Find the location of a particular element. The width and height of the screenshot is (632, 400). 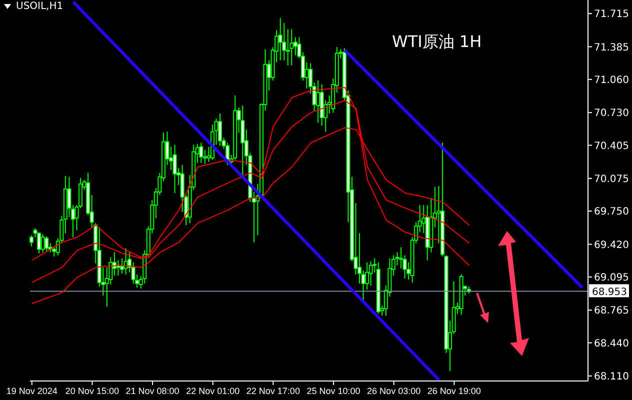

x-tick-label: 22 Nov 01:00 is located at coordinates (213, 391).